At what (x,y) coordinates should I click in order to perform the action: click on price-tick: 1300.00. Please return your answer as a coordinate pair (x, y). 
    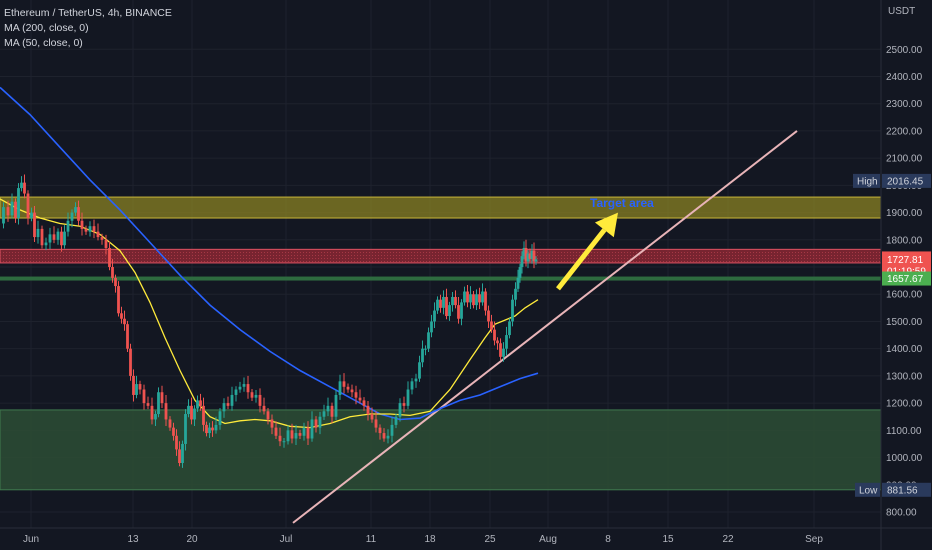
    Looking at the image, I should click on (904, 376).